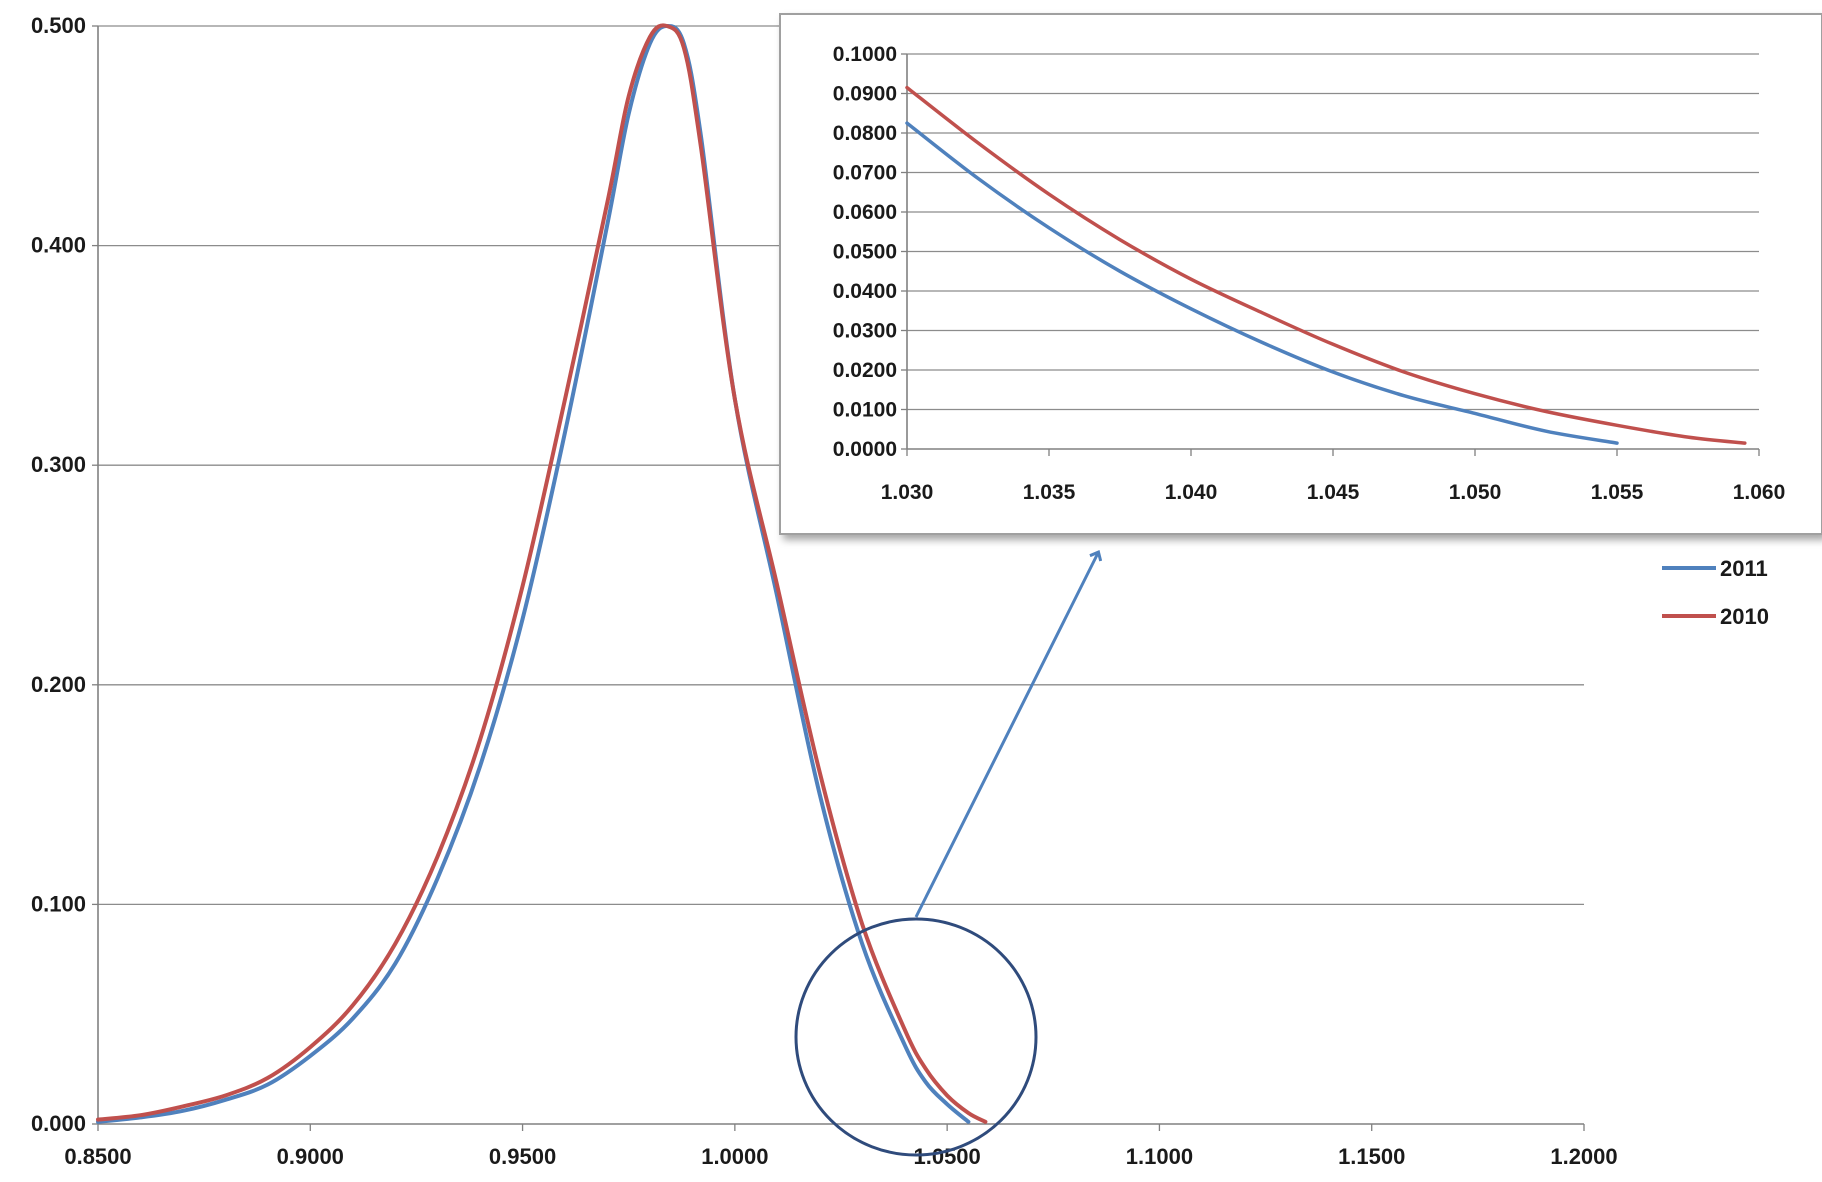  Describe the element at coordinates (1049, 492) in the screenshot. I see `x-tick-label: 1.035` at that location.